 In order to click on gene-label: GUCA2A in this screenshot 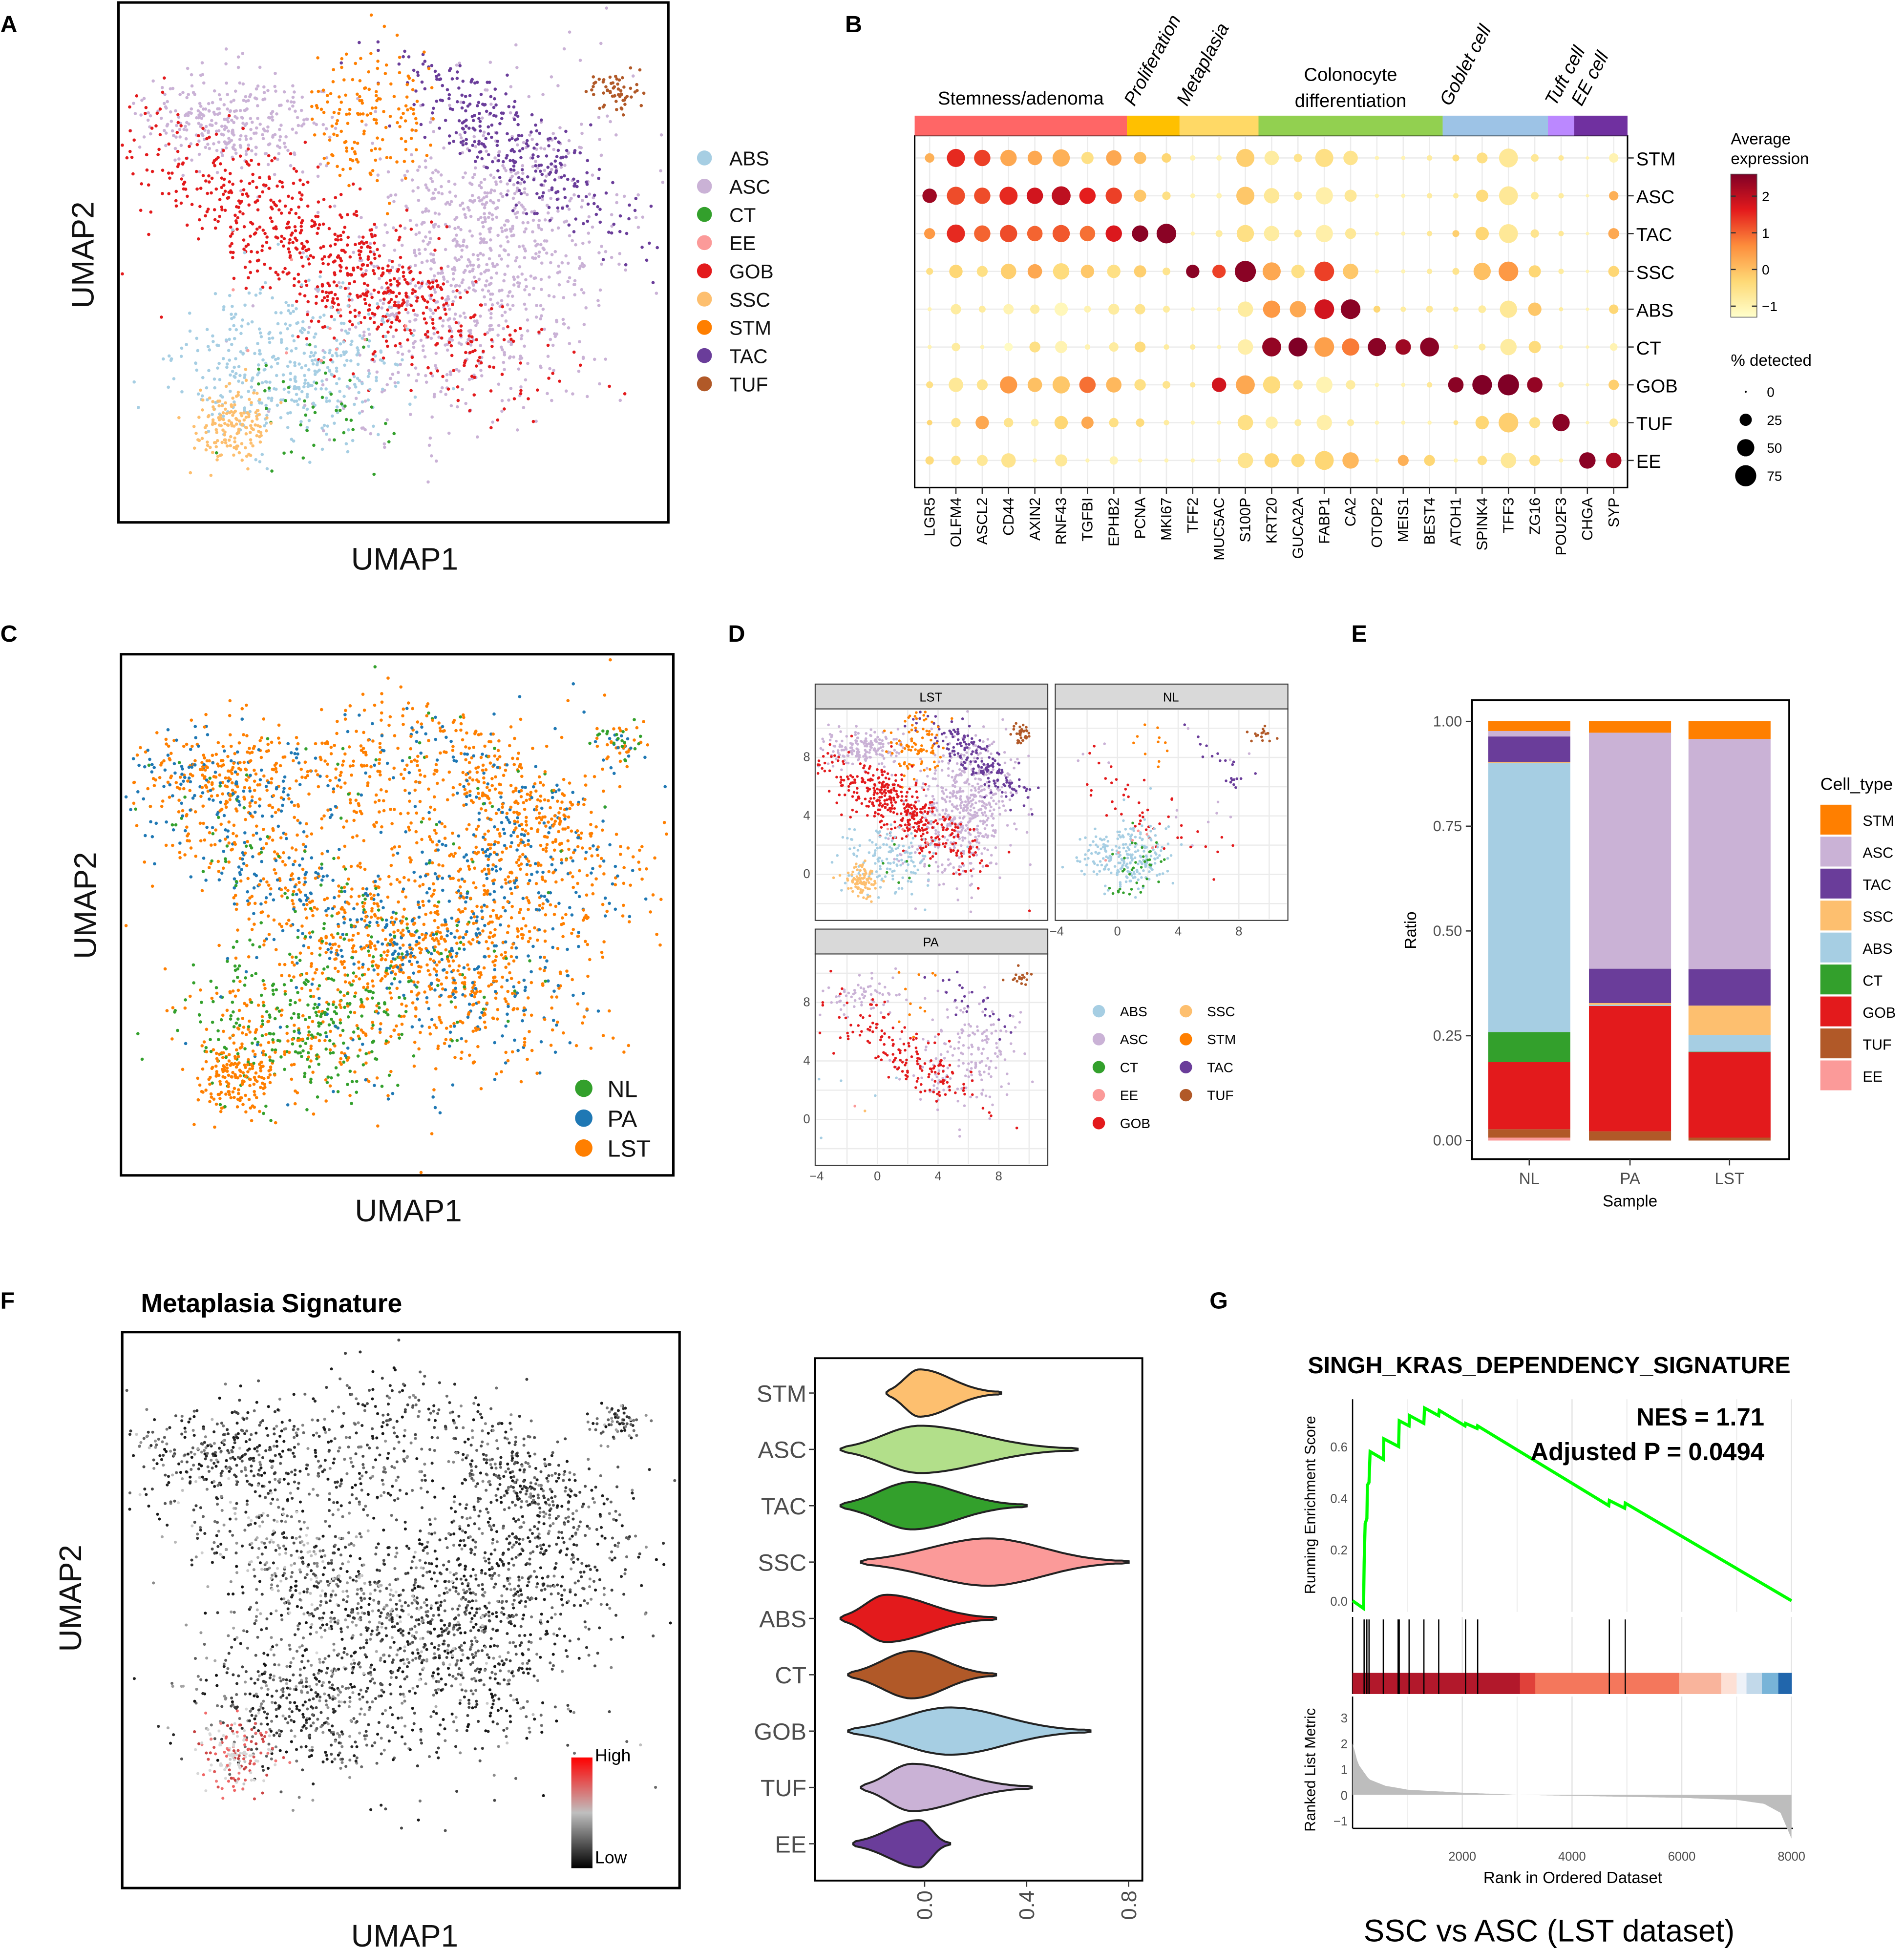, I will do `click(1298, 528)`.